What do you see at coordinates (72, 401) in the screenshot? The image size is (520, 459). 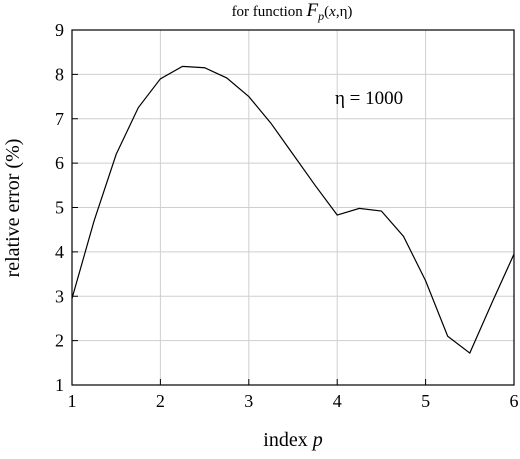 I see `x-tick-label: 1` at bounding box center [72, 401].